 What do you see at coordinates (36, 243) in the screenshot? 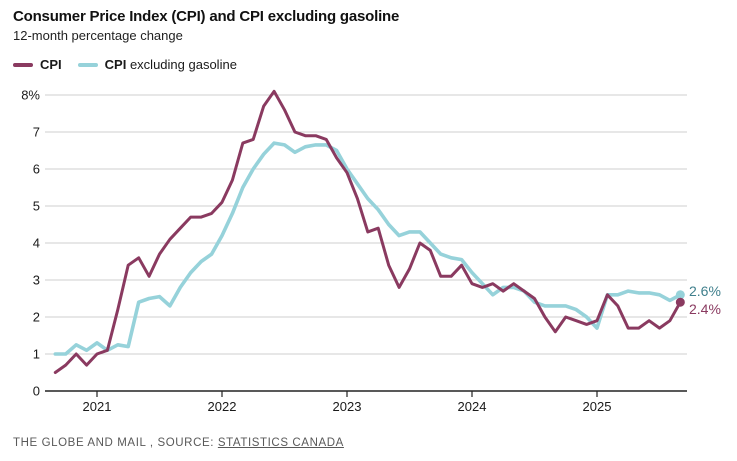
I see `y-axis-label-4: 4` at bounding box center [36, 243].